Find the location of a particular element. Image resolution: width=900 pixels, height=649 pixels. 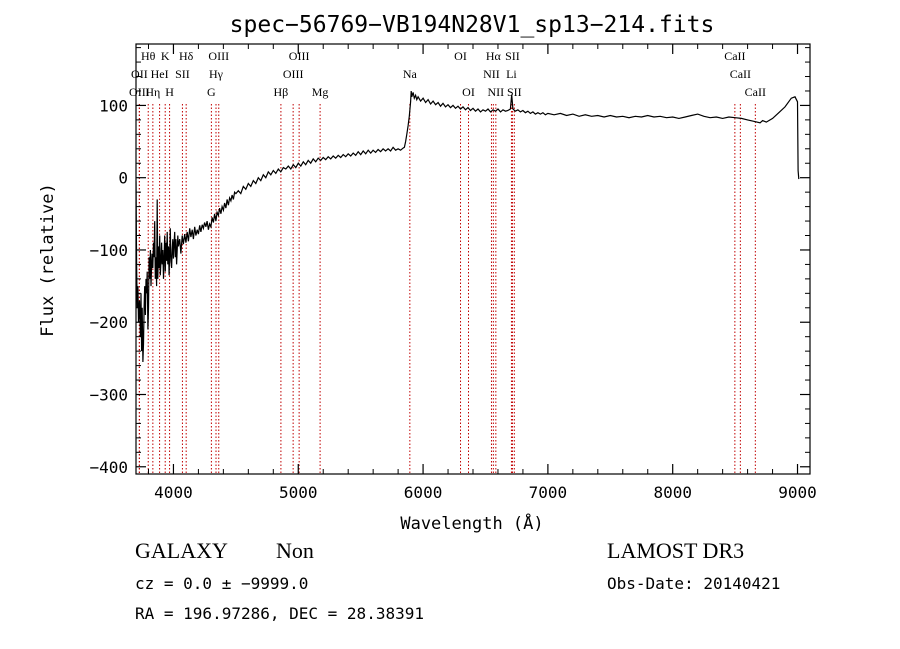

x-tick-label: 5000 is located at coordinates (298, 492).